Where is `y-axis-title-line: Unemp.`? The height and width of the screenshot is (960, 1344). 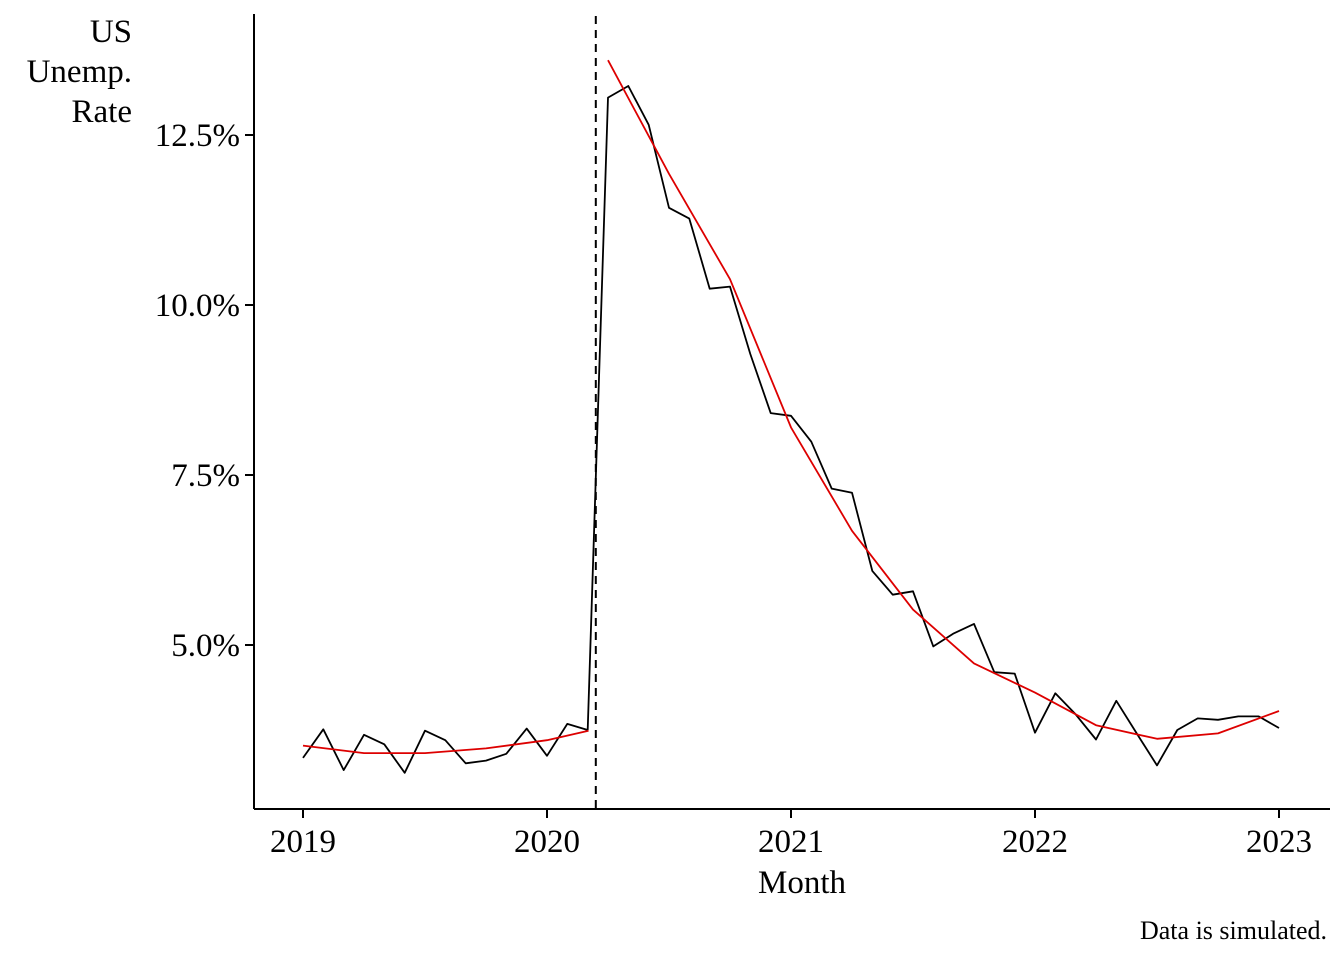
y-axis-title-line: Unemp. is located at coordinates (79, 72).